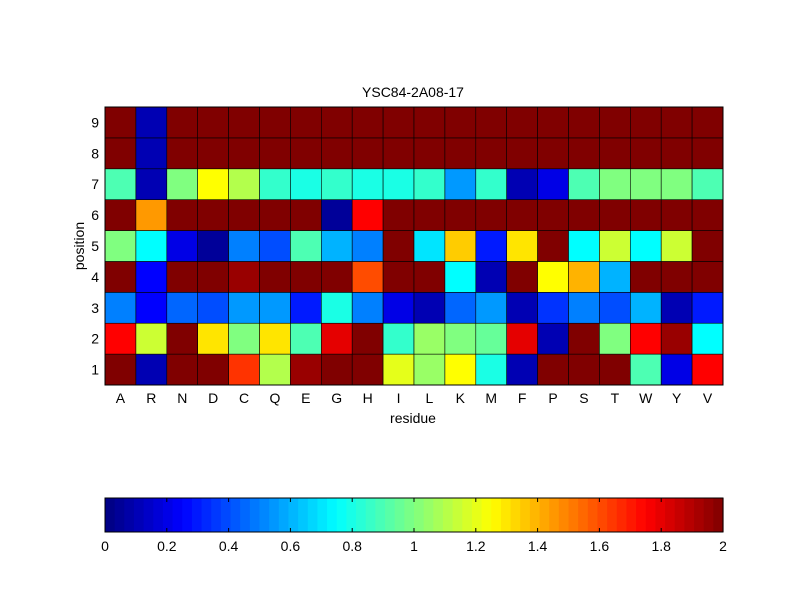 Image resolution: width=800 pixels, height=600 pixels. I want to click on x-tick-label: C, so click(244, 398).